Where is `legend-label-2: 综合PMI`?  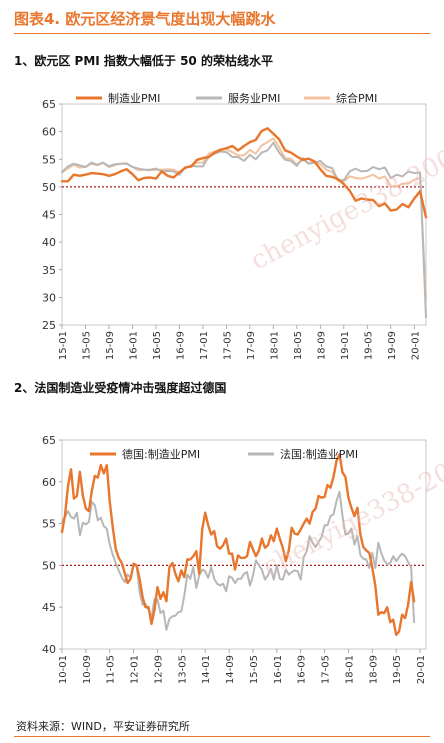
legend-label-2: 综合PMI is located at coordinates (356, 98).